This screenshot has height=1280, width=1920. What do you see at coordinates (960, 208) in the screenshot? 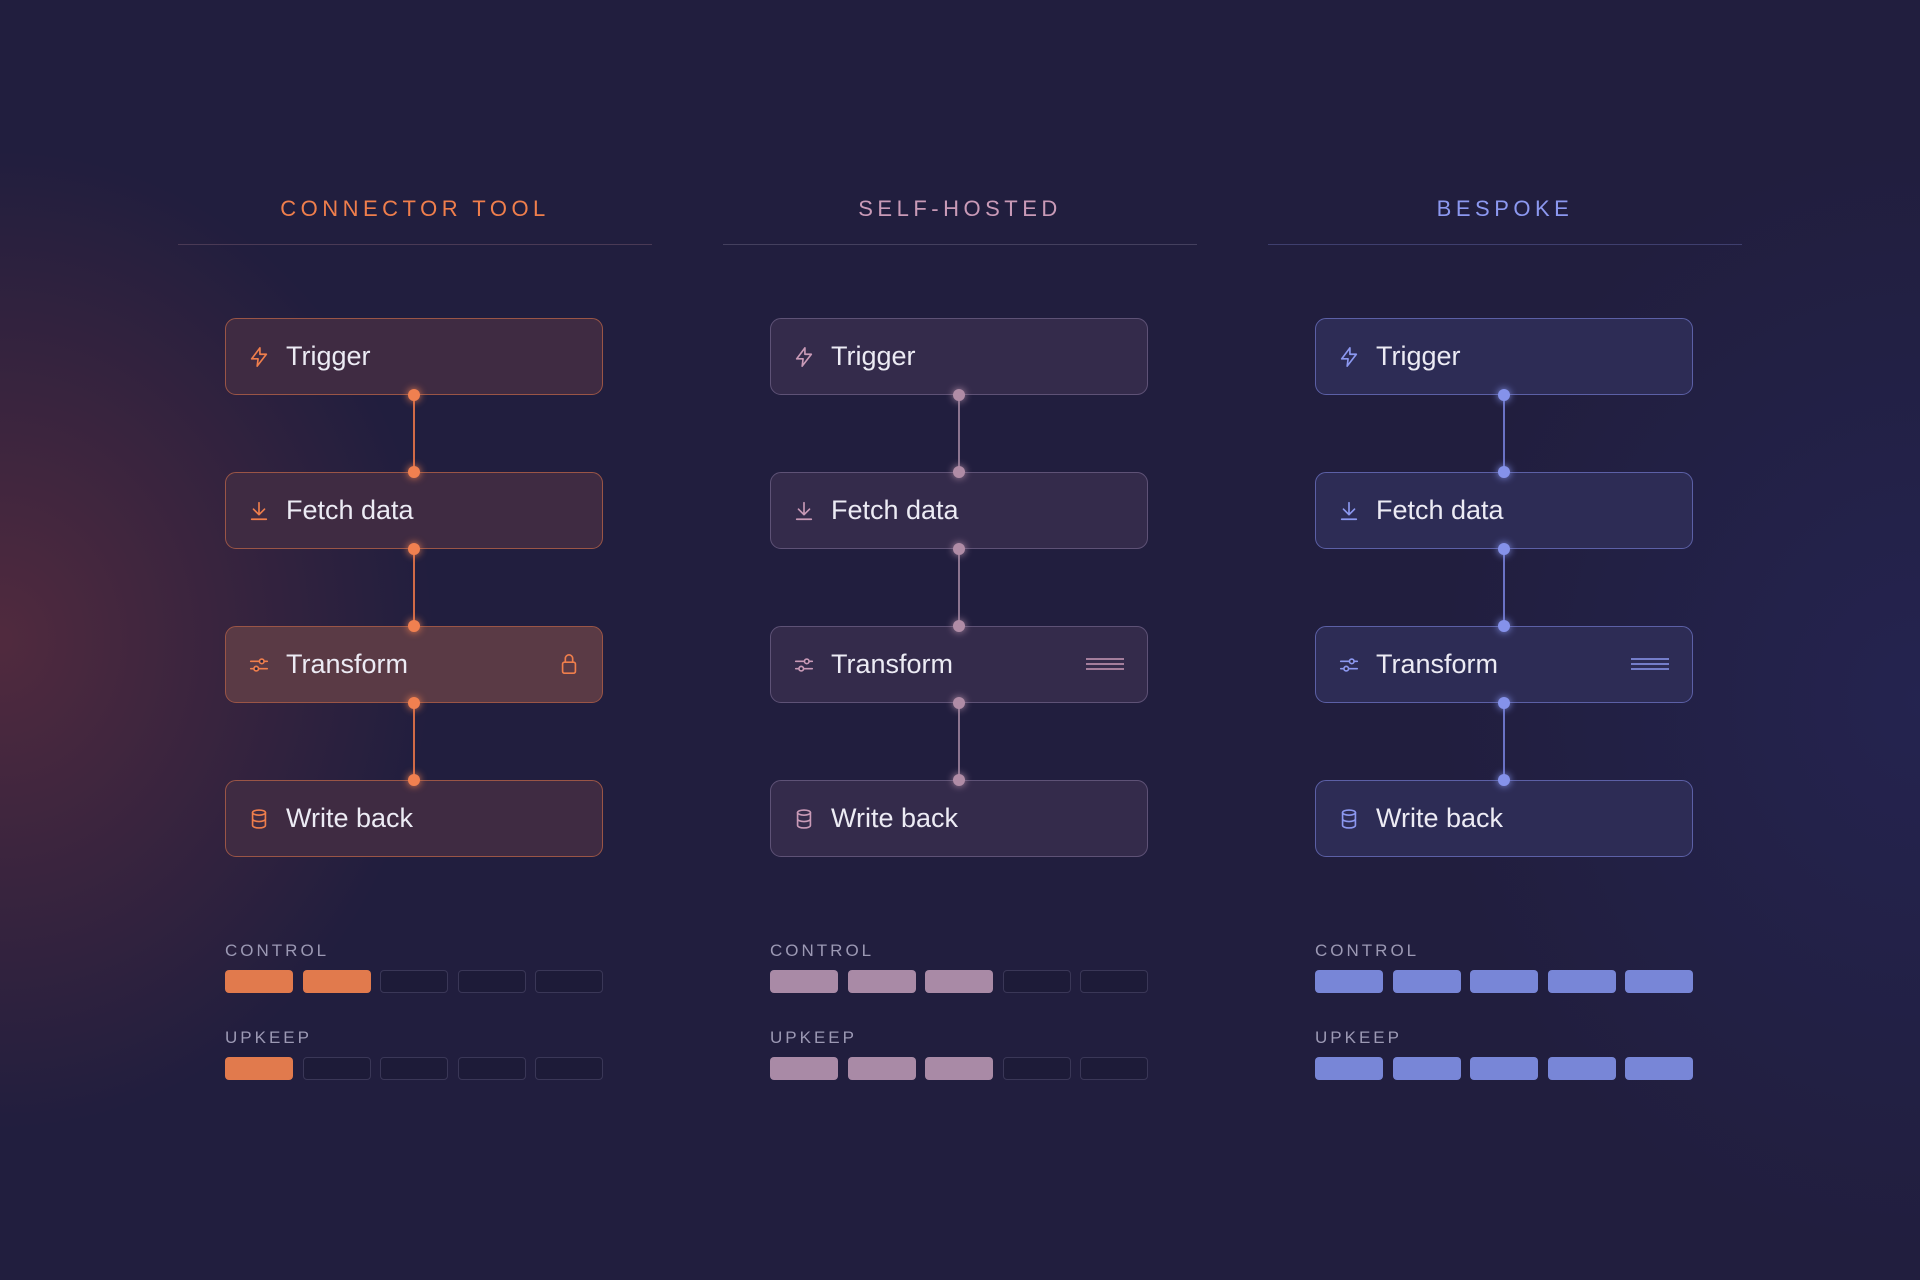
I see `column-title: SELF-HOSTED` at bounding box center [960, 208].